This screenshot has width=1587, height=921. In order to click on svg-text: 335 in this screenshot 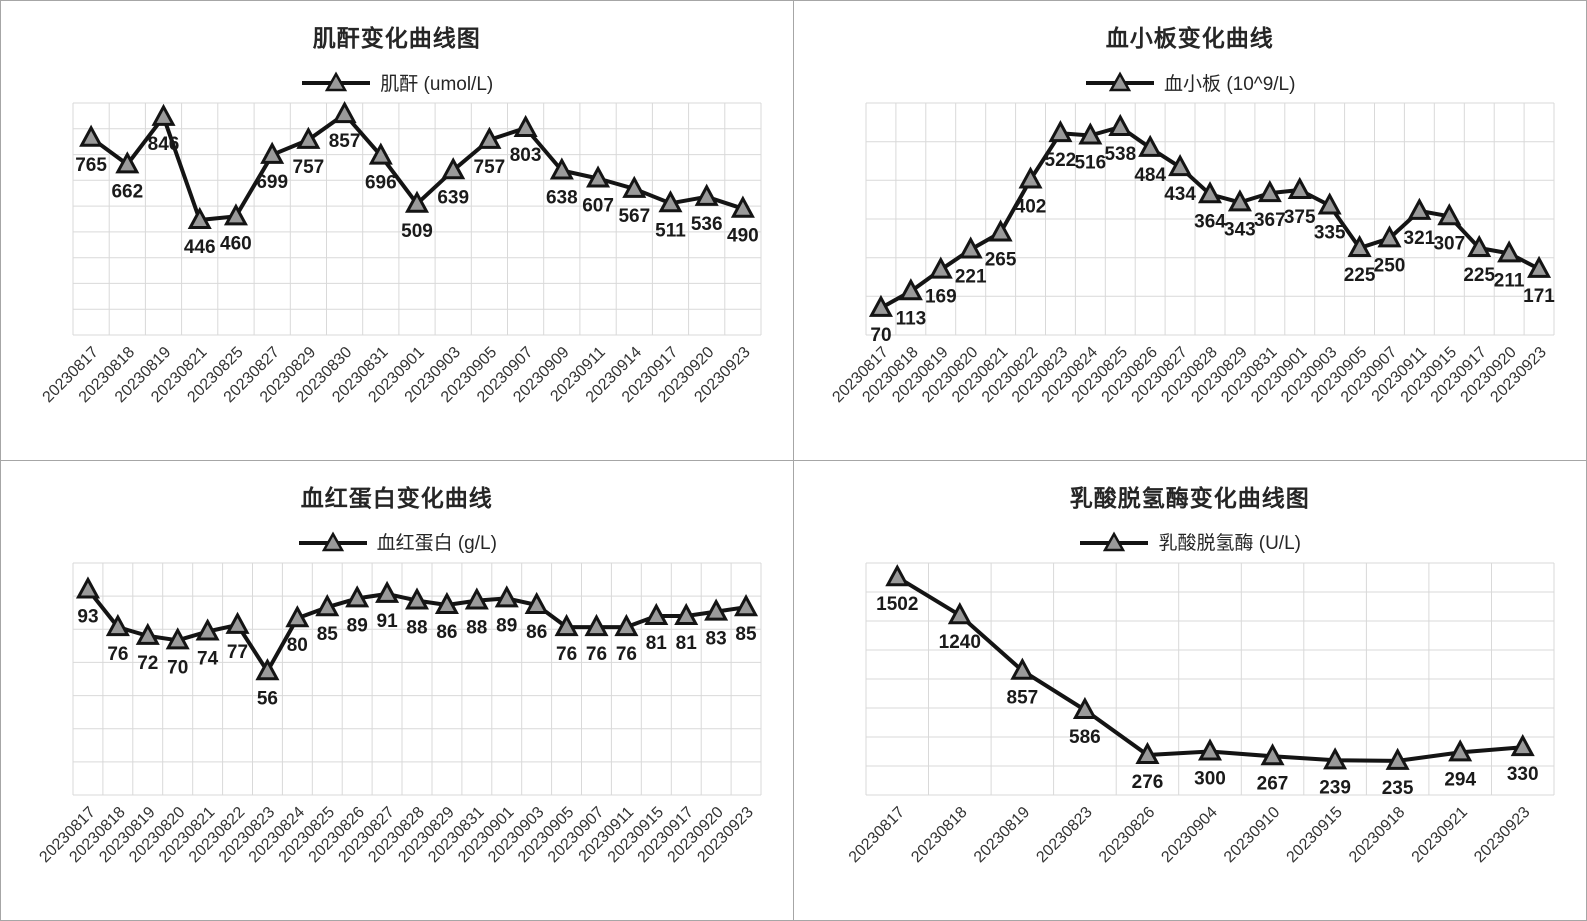, I will do `click(1330, 233)`.